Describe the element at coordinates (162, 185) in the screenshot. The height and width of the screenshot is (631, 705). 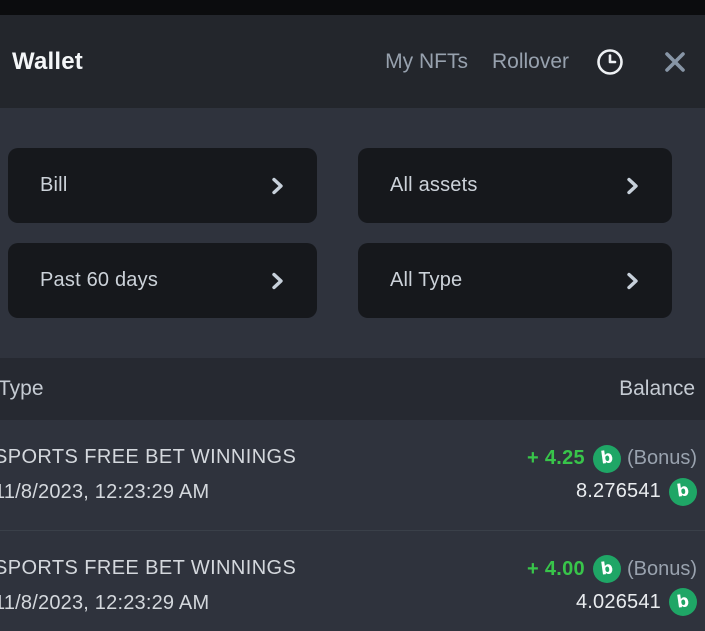
I see `filter-bill-button: Bill` at that location.